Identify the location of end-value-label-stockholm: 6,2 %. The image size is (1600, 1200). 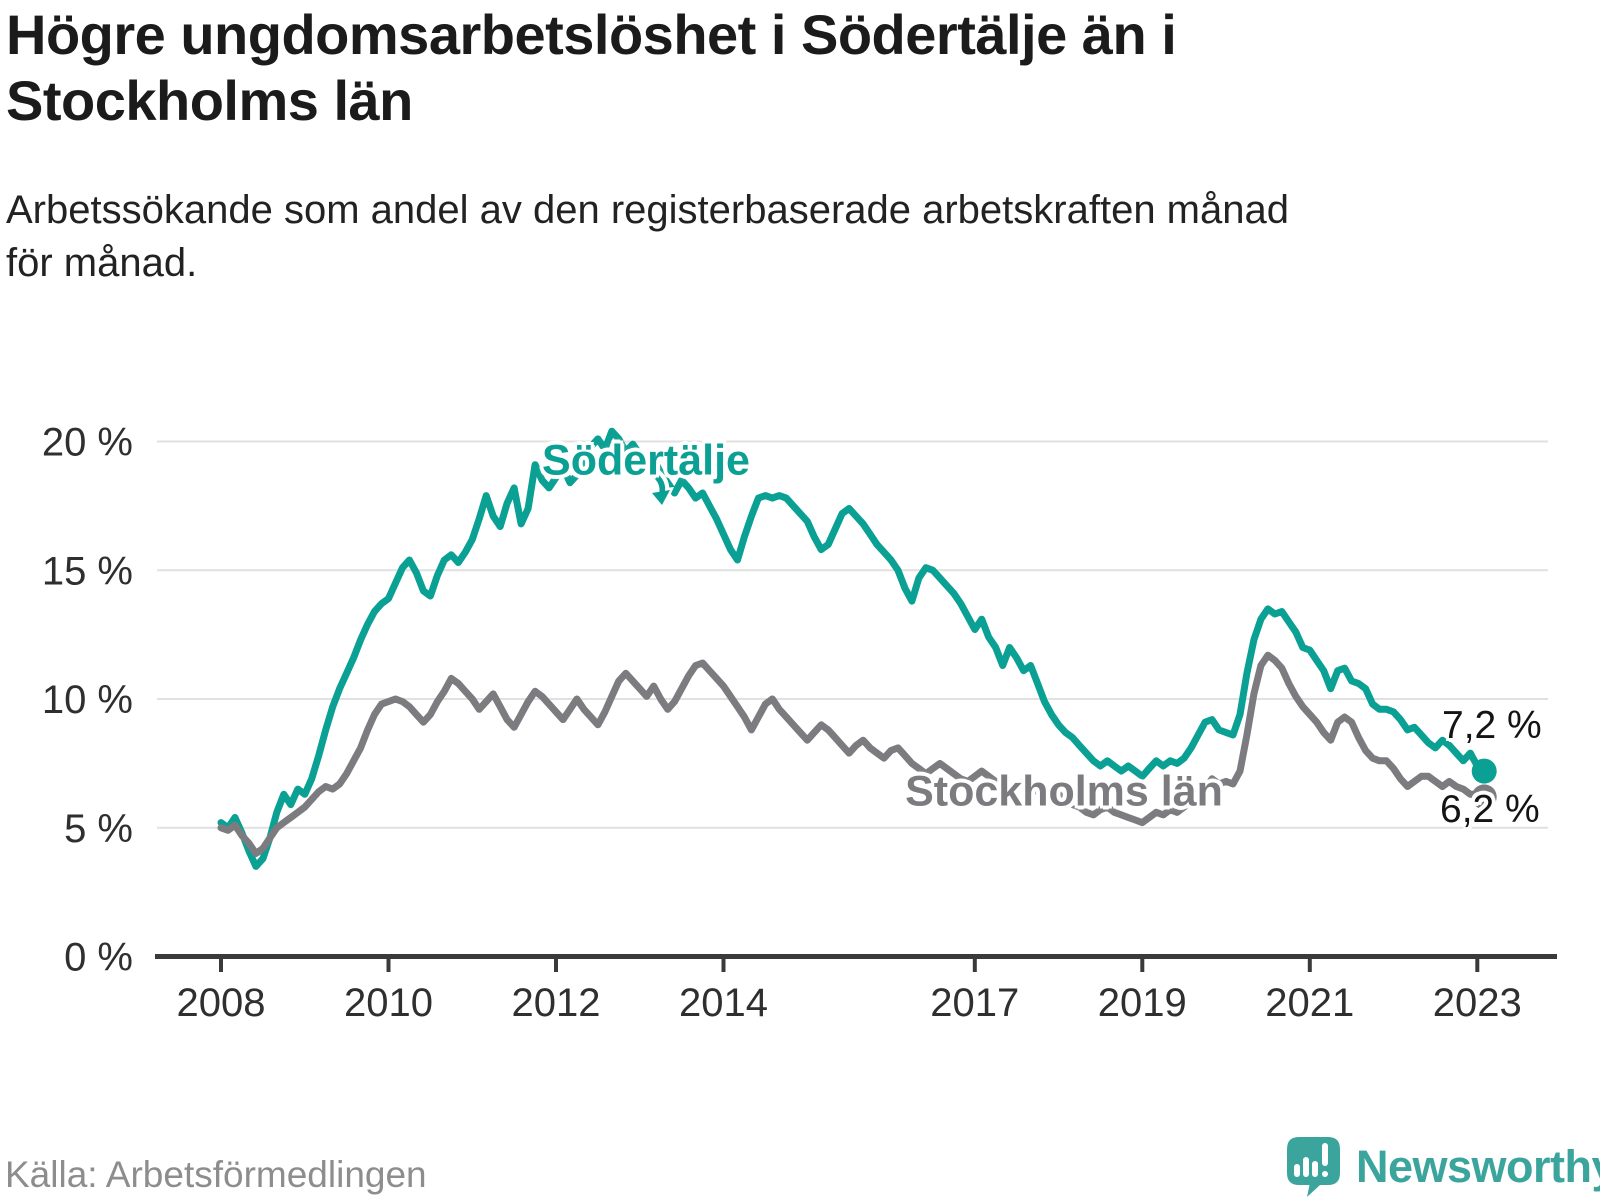
(1490, 809).